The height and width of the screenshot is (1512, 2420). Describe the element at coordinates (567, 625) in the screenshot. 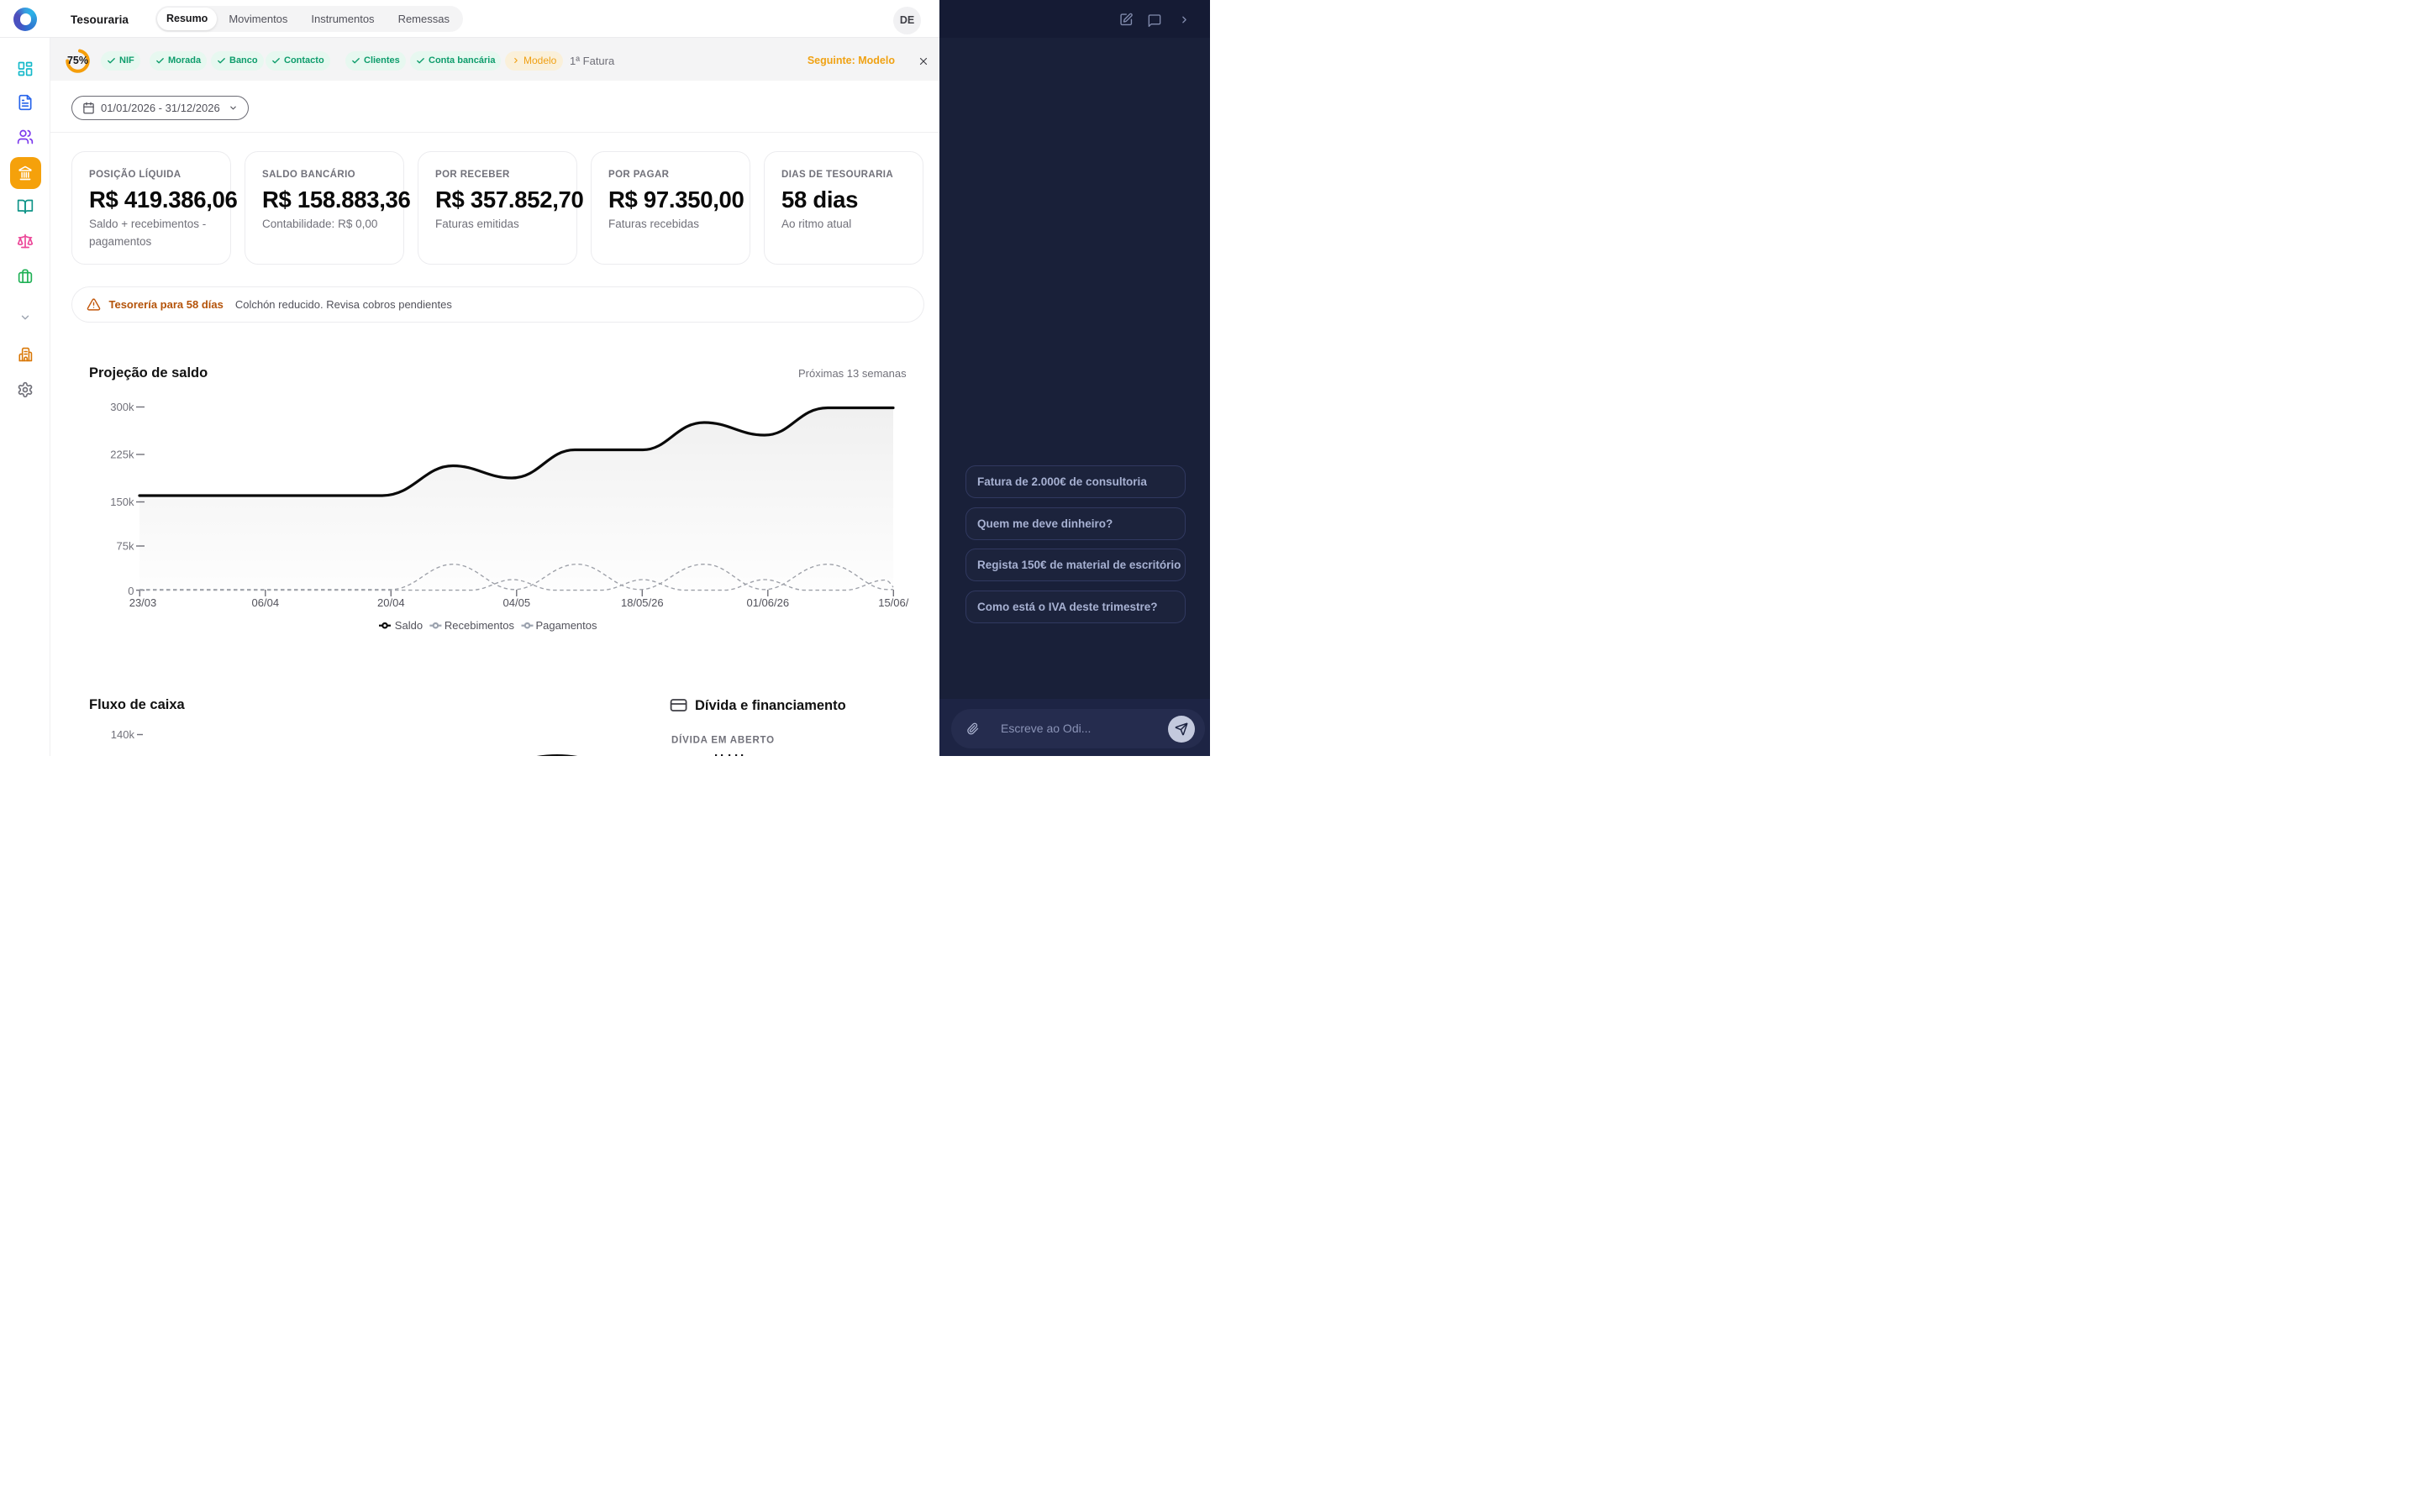

I see `svg-text: Pagamentos` at that location.